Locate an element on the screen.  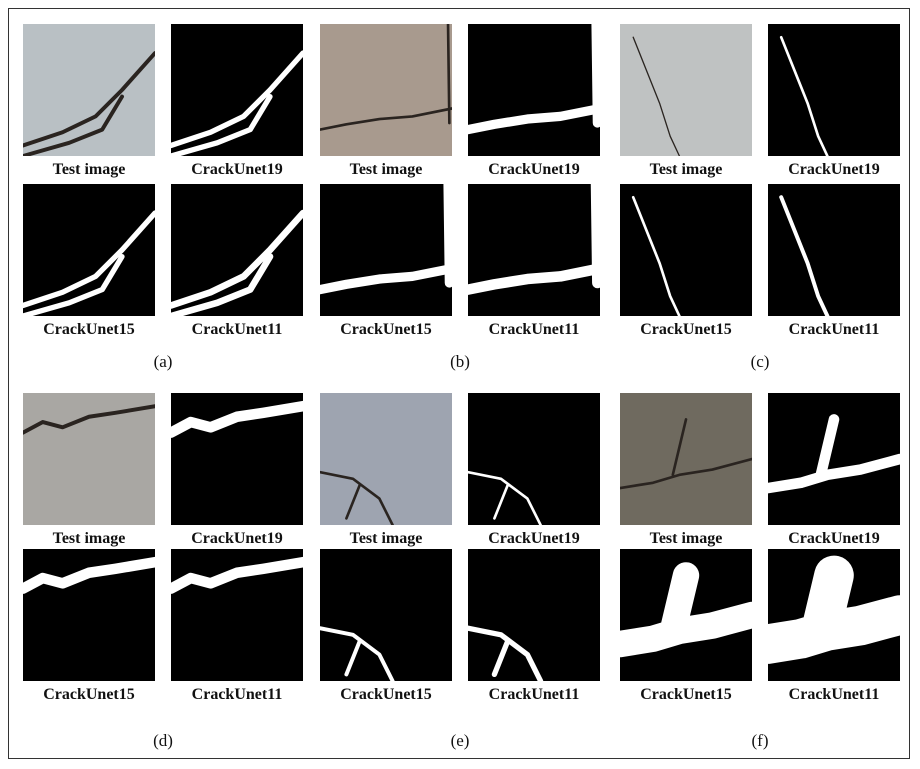
panel-label: (e) is located at coordinates (460, 740).